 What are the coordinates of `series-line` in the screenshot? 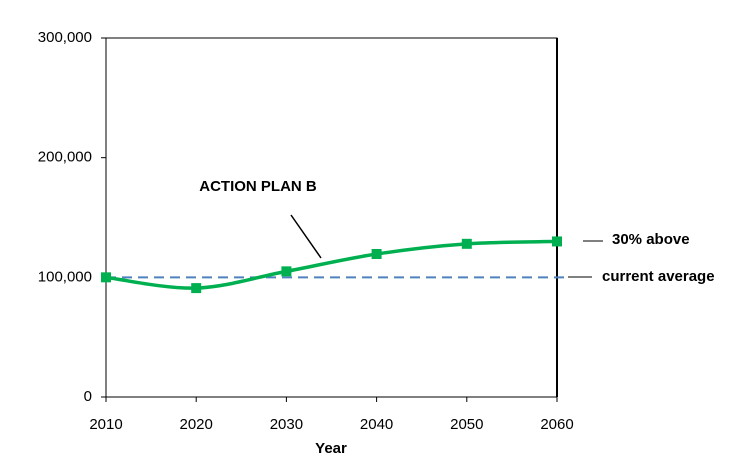 It's located at (331, 264).